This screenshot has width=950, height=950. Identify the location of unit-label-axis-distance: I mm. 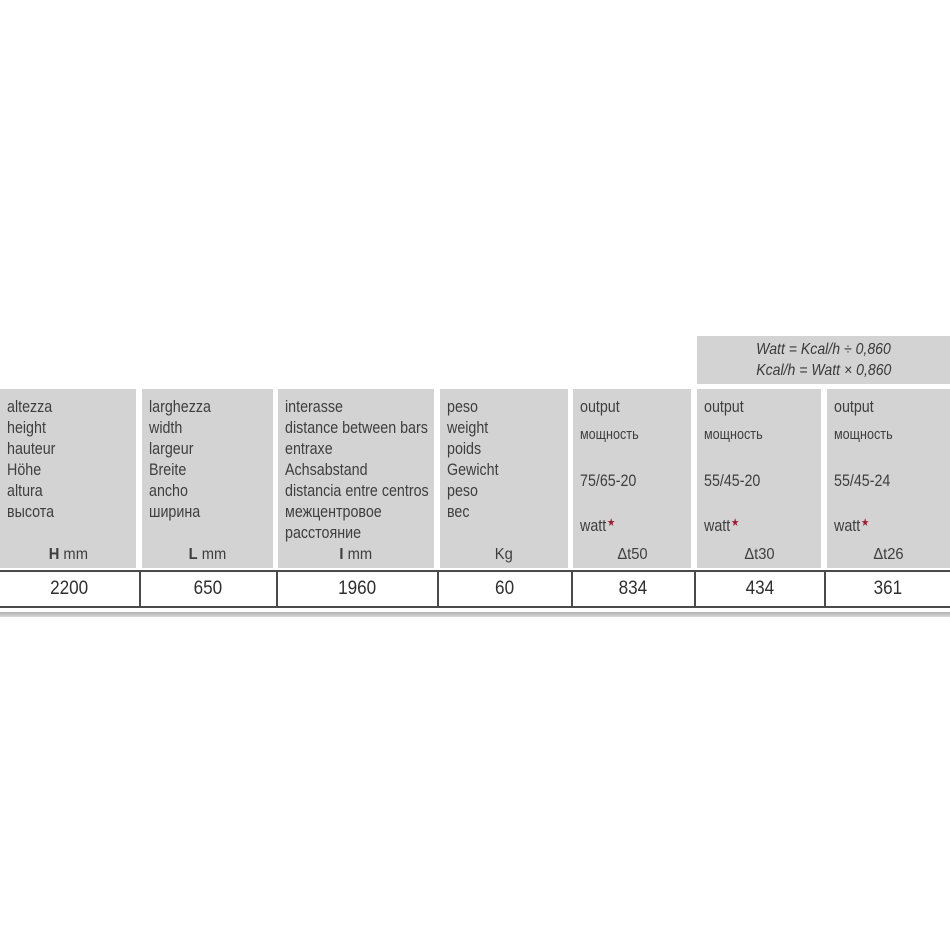
(356, 554).